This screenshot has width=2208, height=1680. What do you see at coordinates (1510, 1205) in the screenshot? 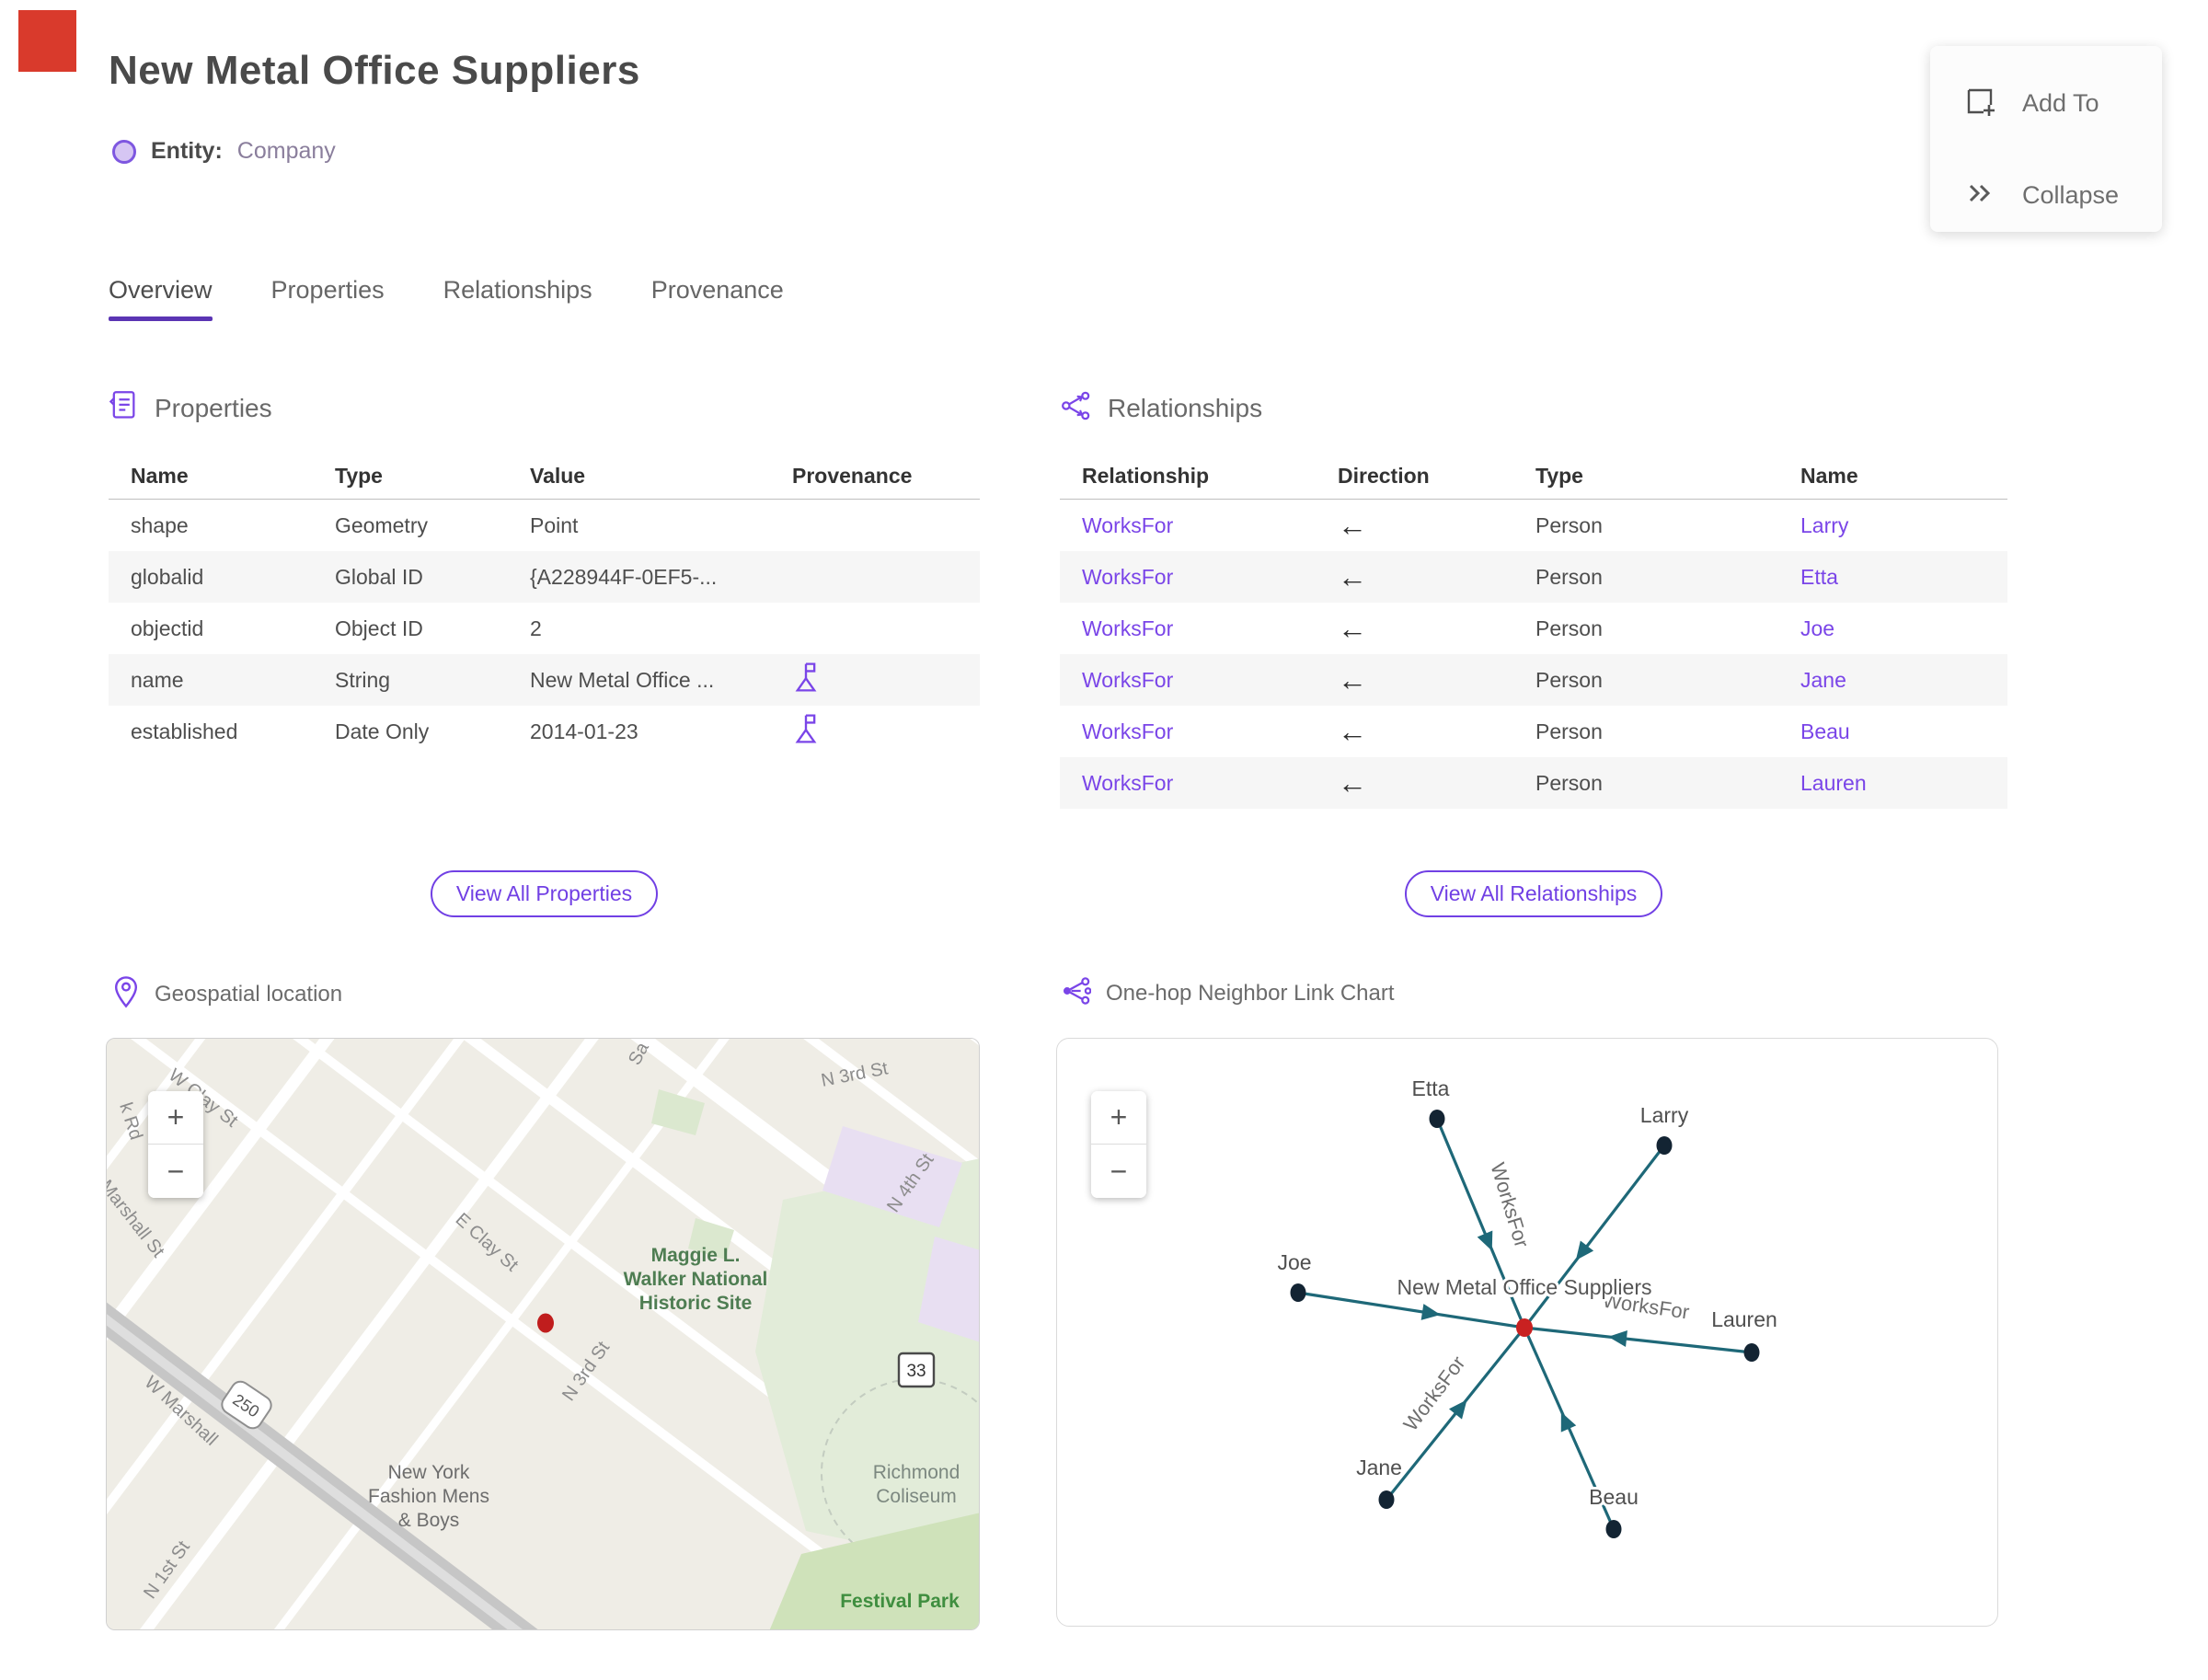
I see `edge-label-worksfor: WorksFor` at bounding box center [1510, 1205].